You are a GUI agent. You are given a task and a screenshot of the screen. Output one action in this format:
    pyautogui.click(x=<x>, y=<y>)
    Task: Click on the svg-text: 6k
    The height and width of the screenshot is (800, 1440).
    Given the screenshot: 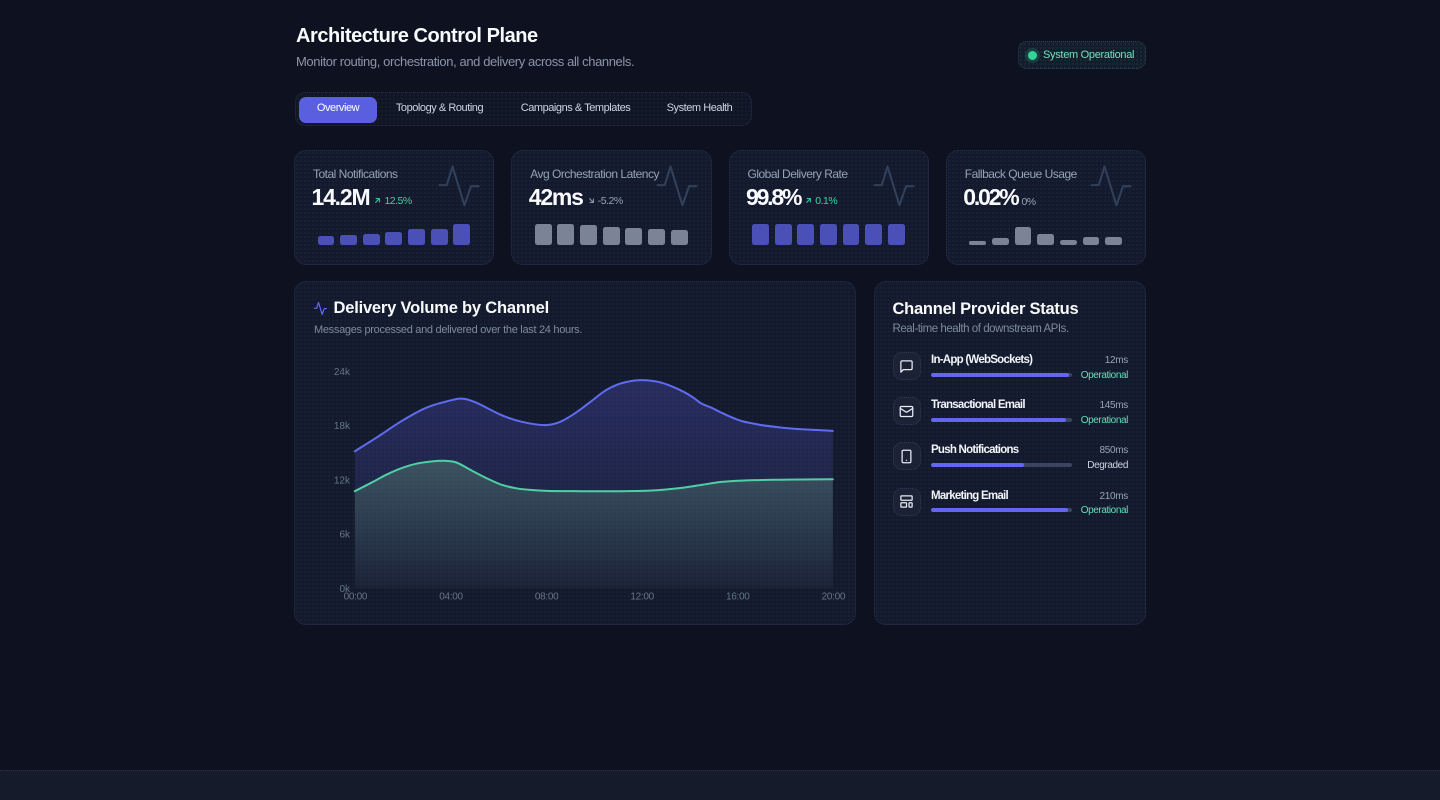 What is the action you would take?
    pyautogui.click(x=345, y=535)
    